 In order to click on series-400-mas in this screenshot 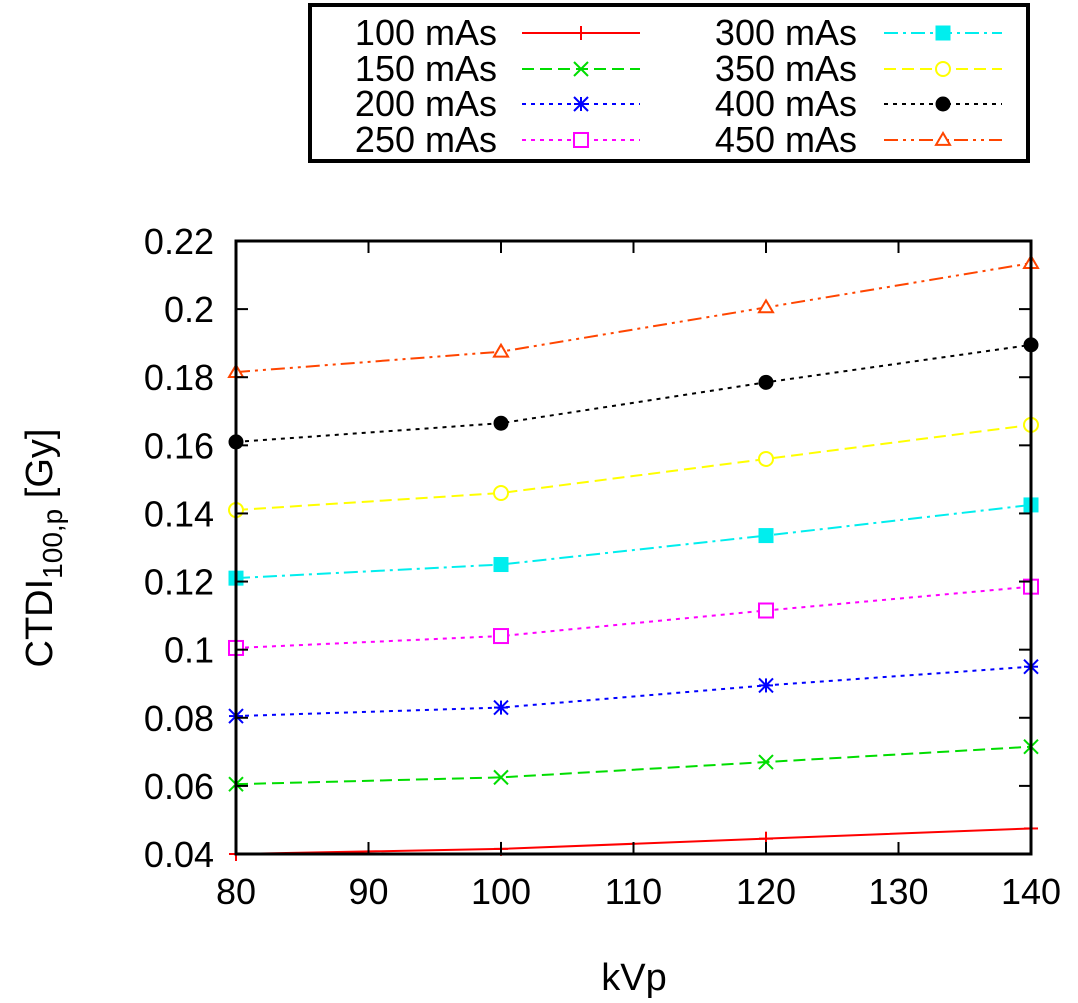, I will do `click(633, 393)`.